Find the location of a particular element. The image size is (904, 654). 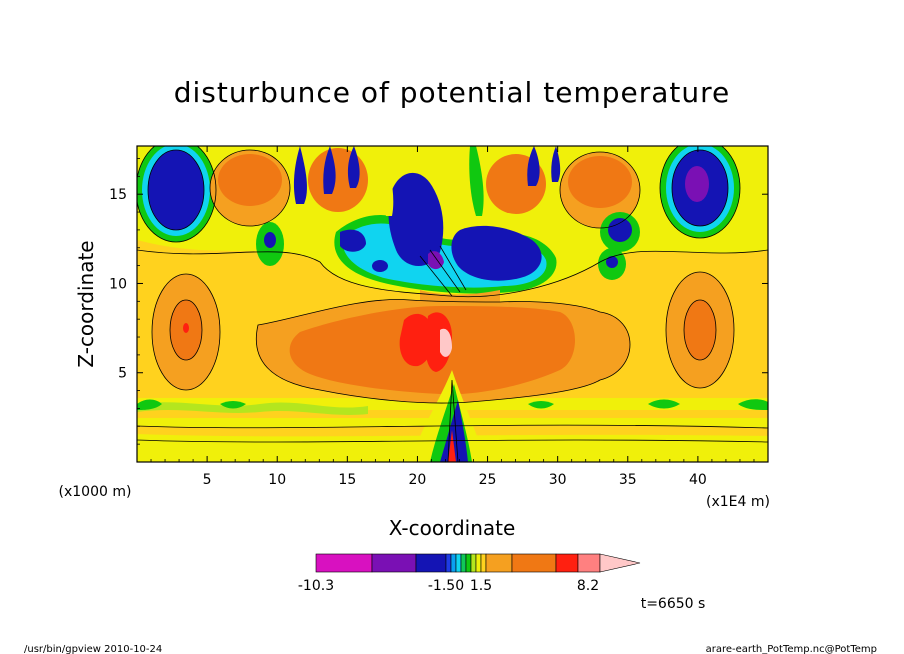

colorbar-label: 1.5 is located at coordinates (481, 586).